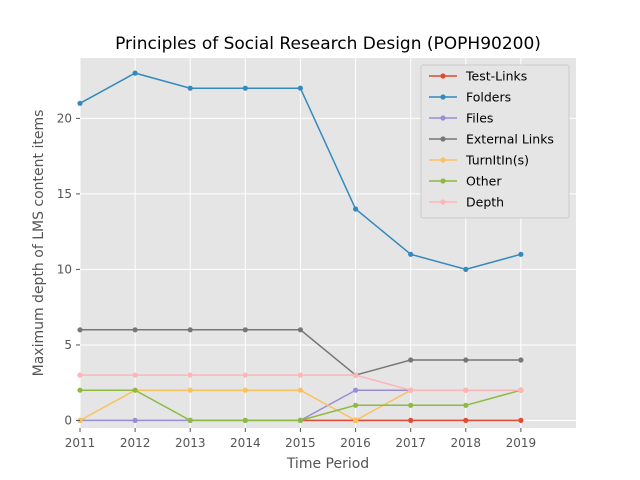  I want to click on legend-label: TurnItIn(s), so click(497, 160).